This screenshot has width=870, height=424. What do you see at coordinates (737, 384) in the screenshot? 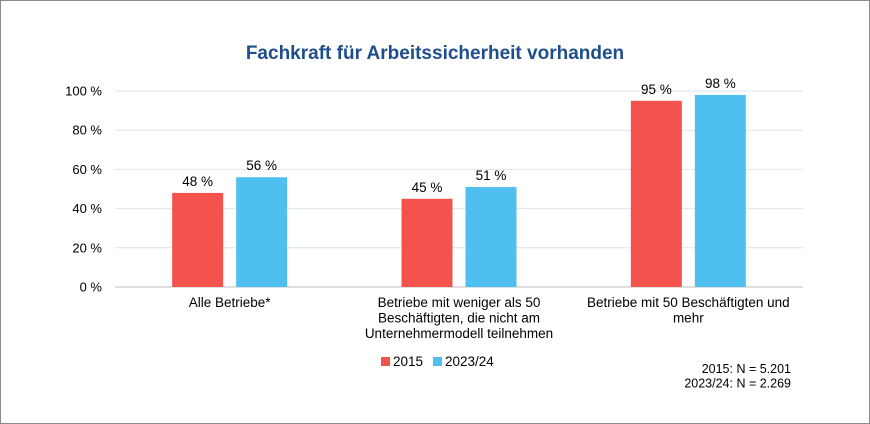
I see `sample-size-note: 2023/24: N = 2.269` at bounding box center [737, 384].